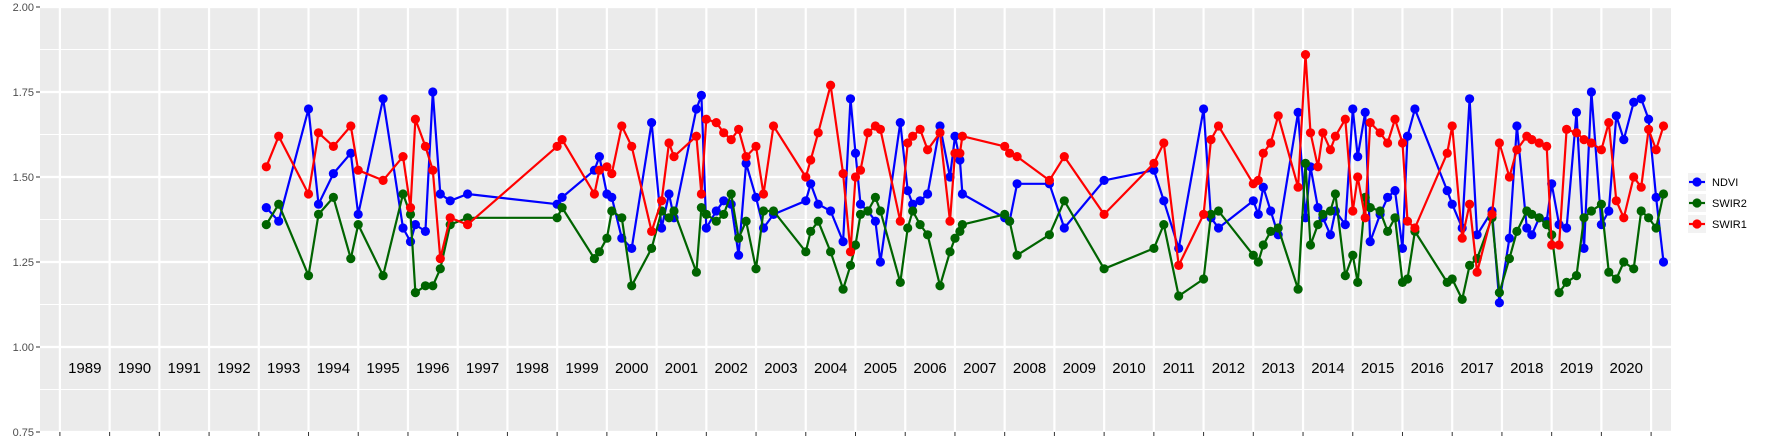 The image size is (1773, 442). What do you see at coordinates (730, 368) in the screenshot?
I see `year-label: 2002` at bounding box center [730, 368].